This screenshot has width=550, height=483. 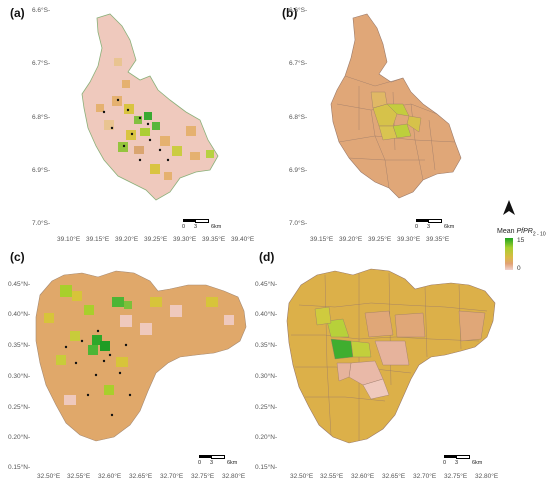 What do you see at coordinates (509, 207) in the screenshot?
I see `north-arrow-icon` at bounding box center [509, 207].